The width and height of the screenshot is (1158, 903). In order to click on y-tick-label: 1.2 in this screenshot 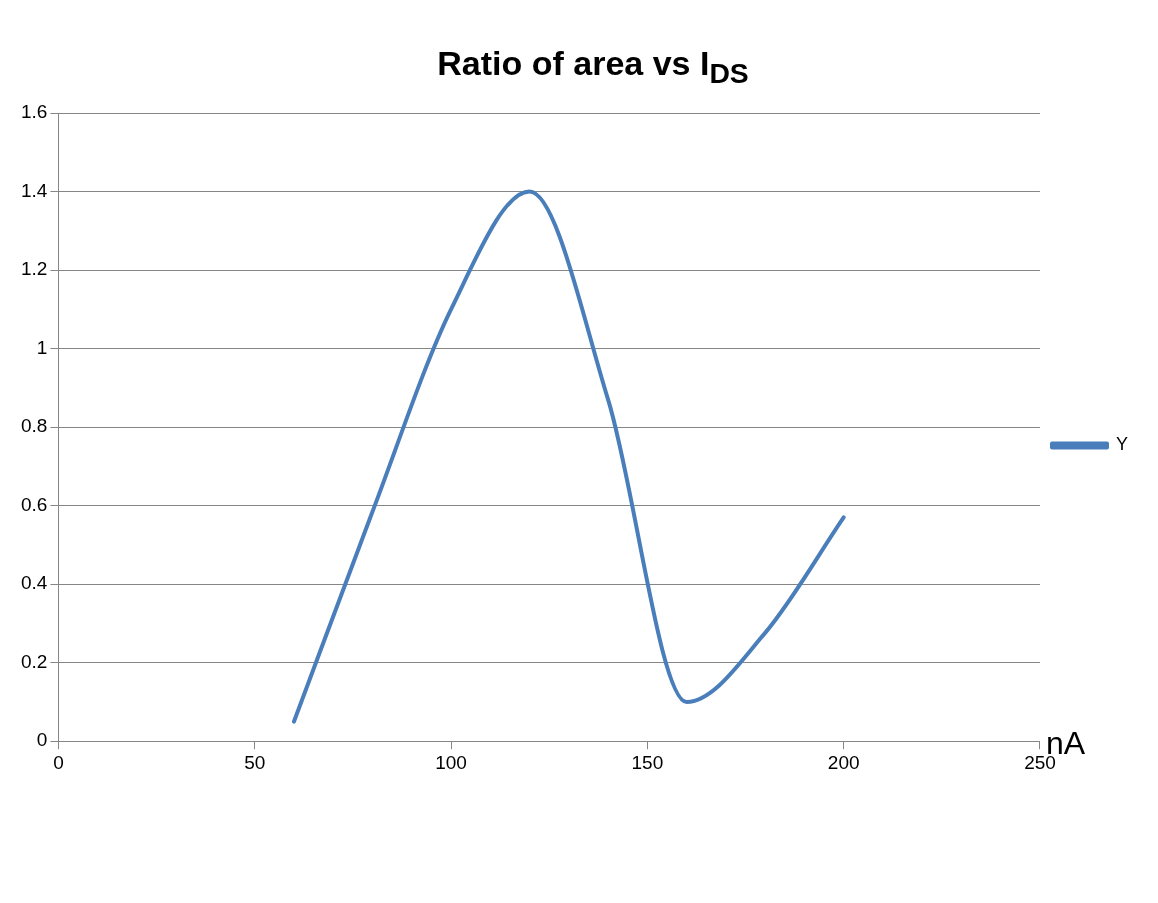, I will do `click(34, 269)`.